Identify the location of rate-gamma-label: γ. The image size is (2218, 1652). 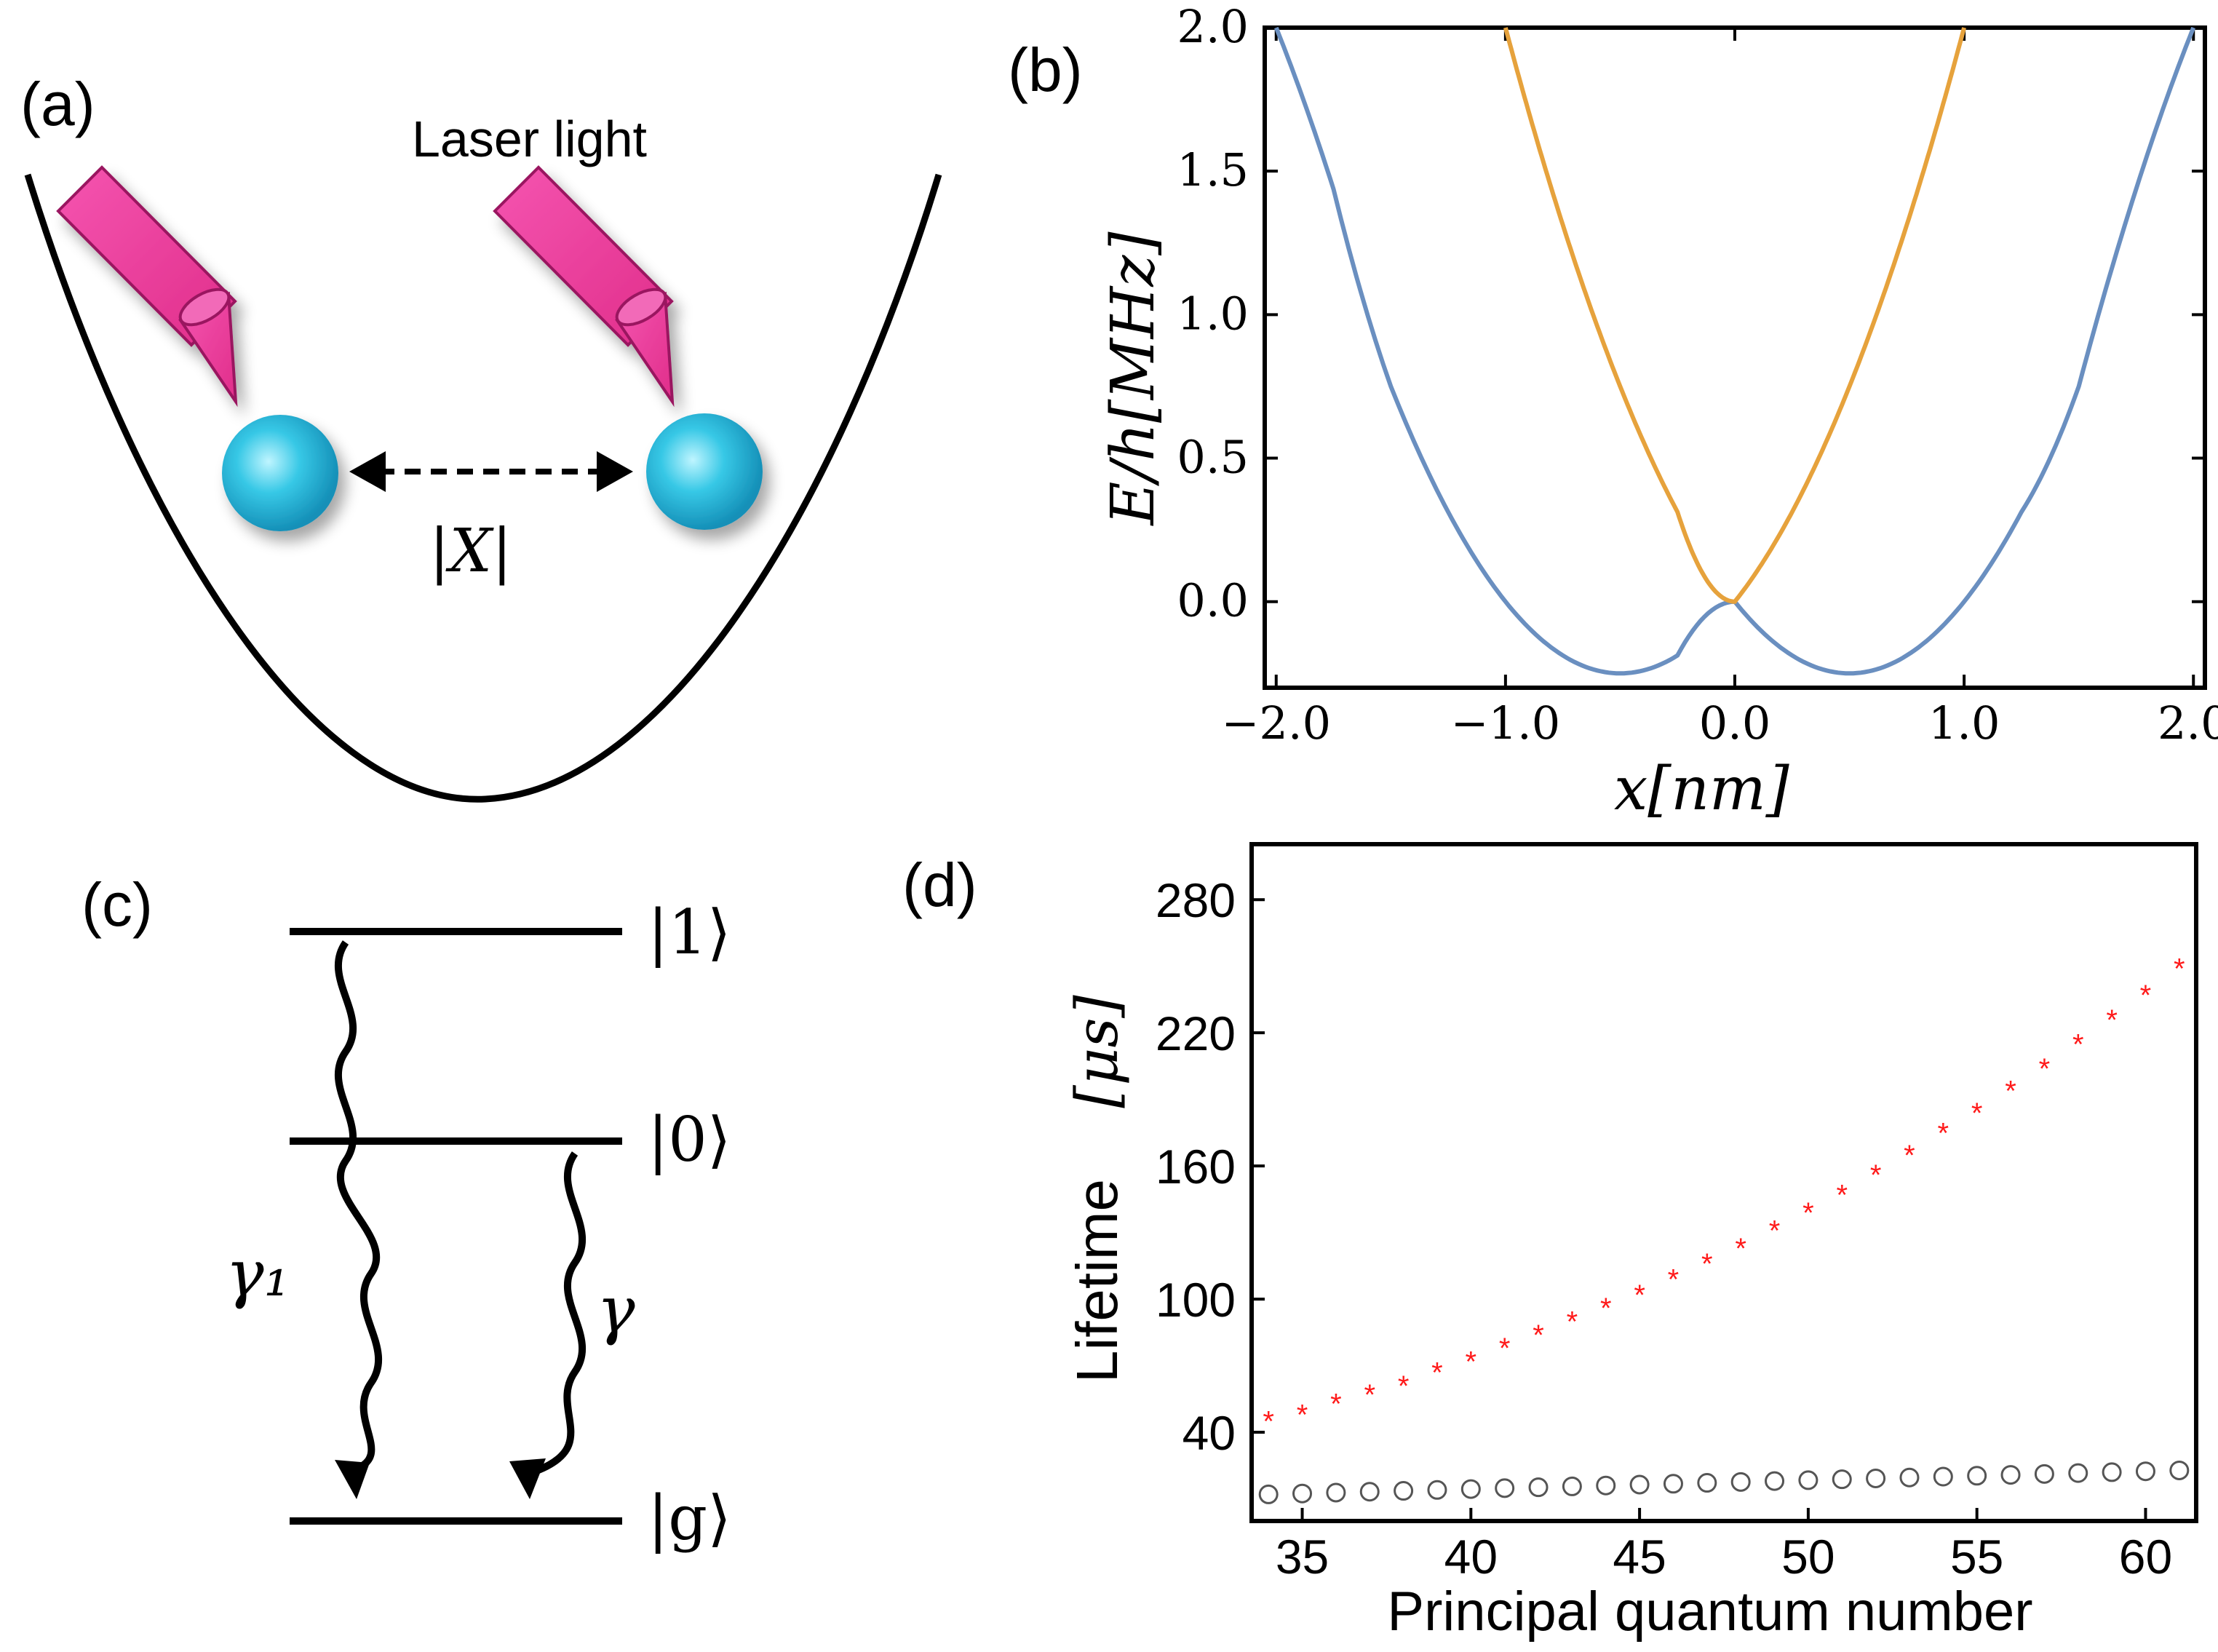
(616, 1309).